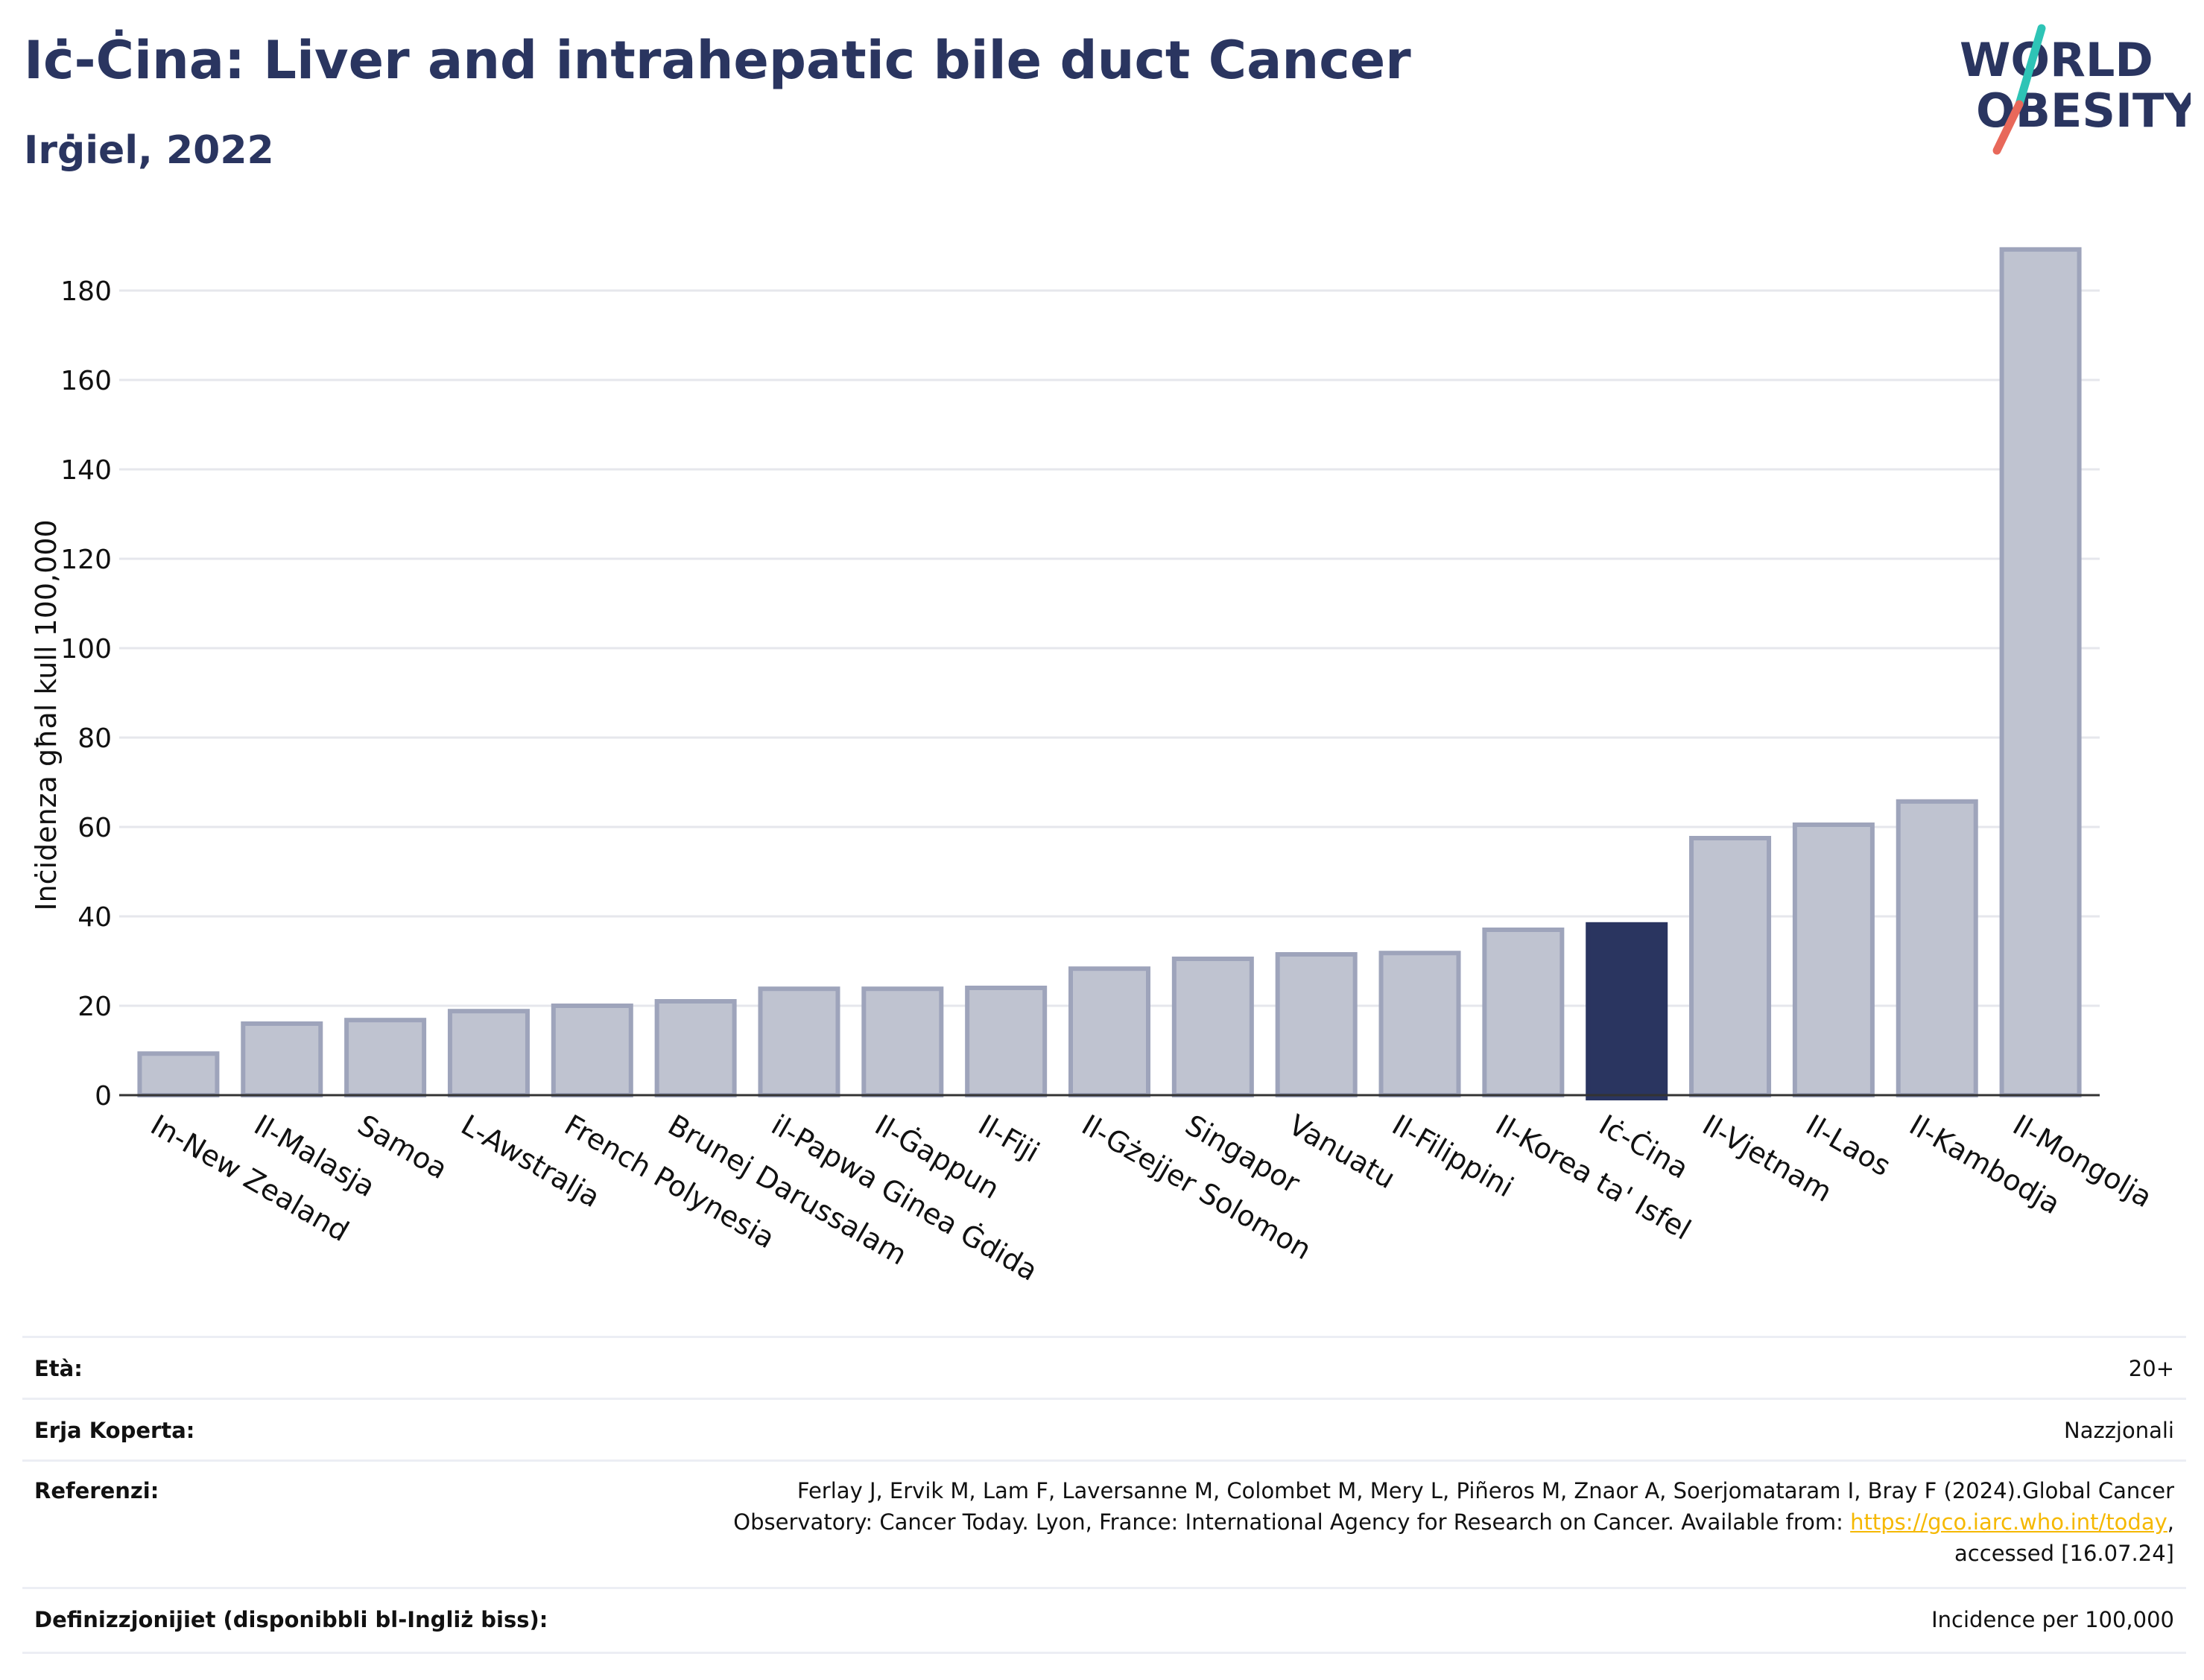 The image size is (2204, 1680). Describe the element at coordinates (86, 560) in the screenshot. I see `y-tick-label: 120` at that location.